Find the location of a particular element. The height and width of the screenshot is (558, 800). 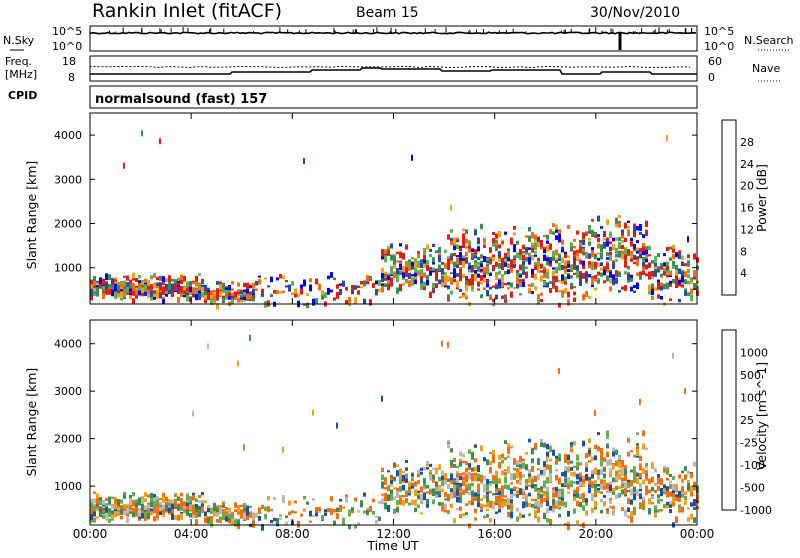

colorbar-tick-label: 12 is located at coordinates (747, 229).